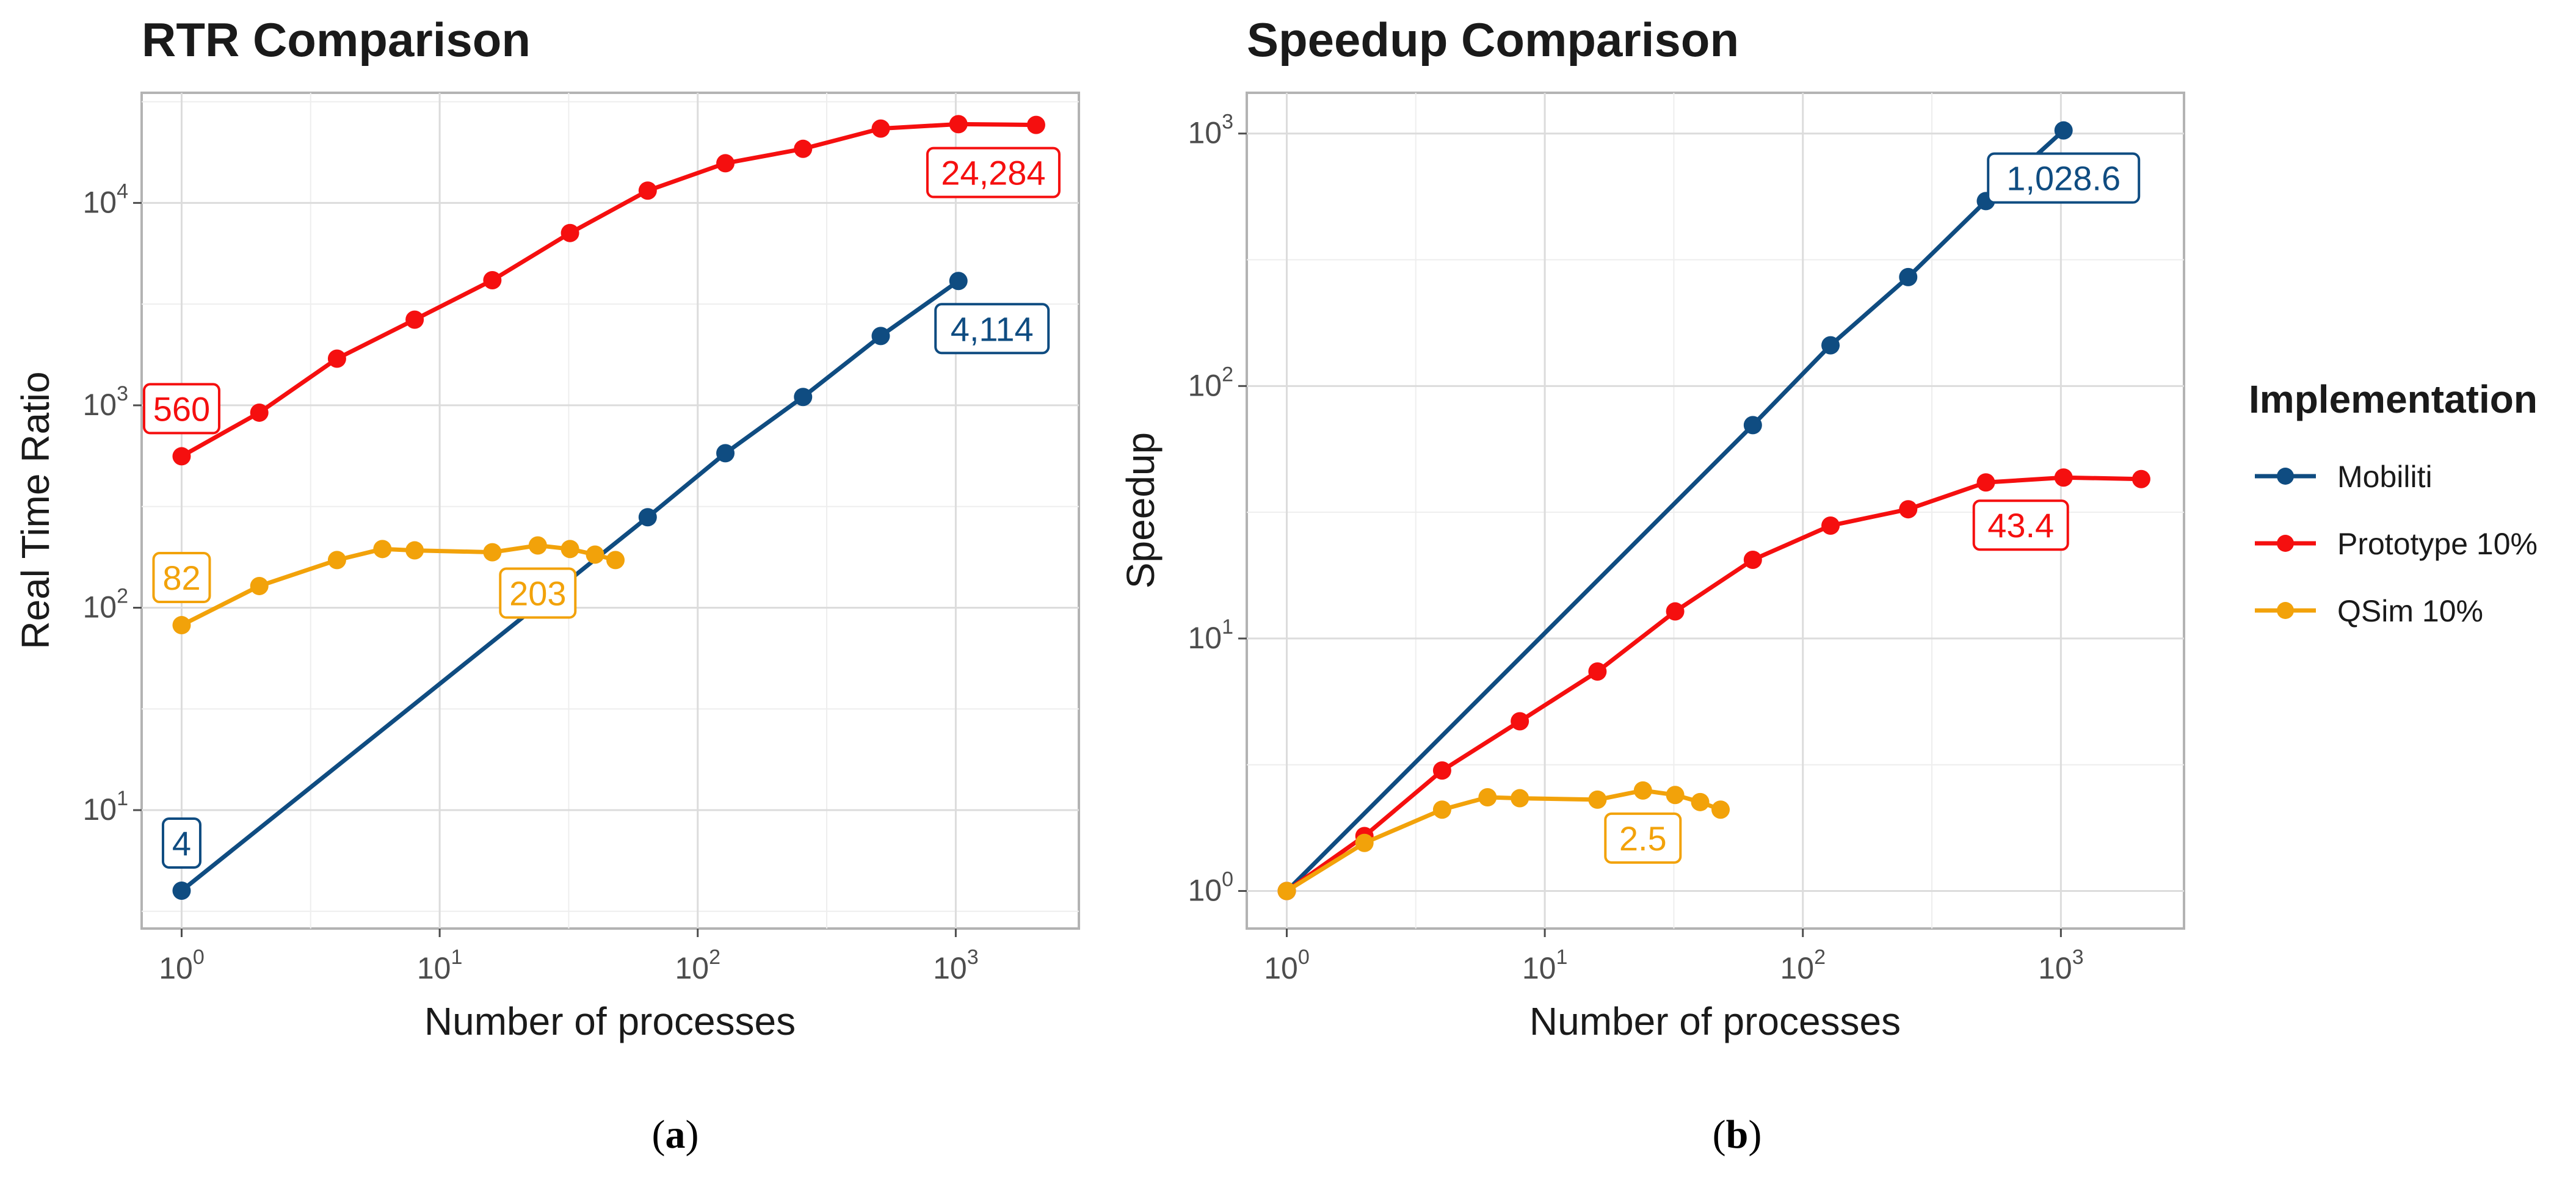  What do you see at coordinates (336, 40) in the screenshot?
I see `chart-title: RTR Comparison` at bounding box center [336, 40].